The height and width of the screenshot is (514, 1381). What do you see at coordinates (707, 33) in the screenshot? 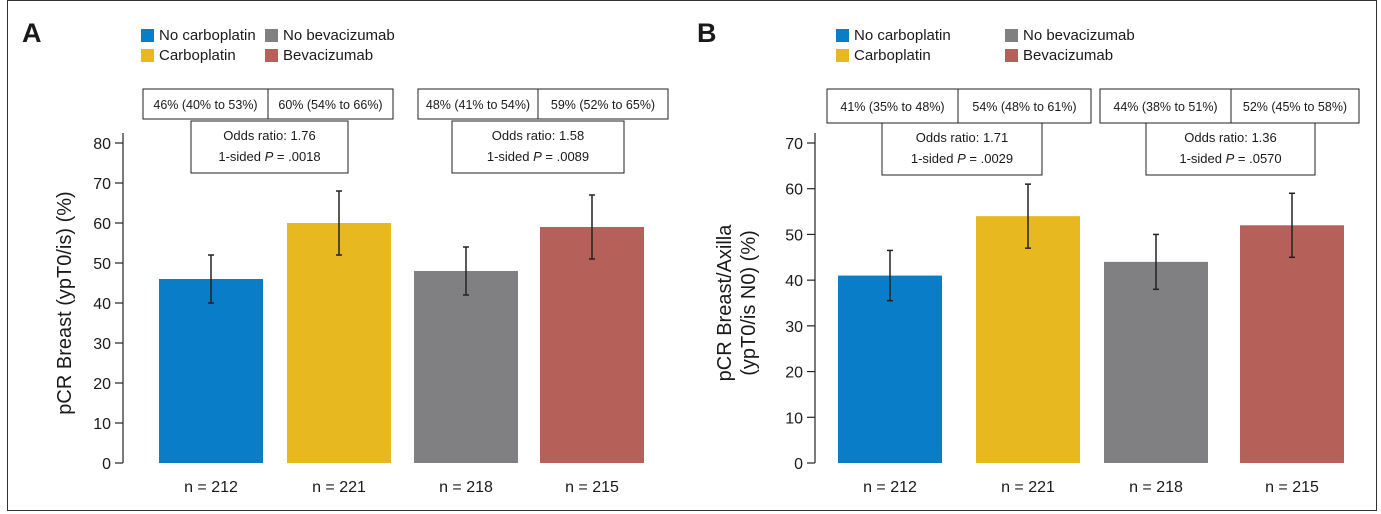
I see `panel-letter: B` at bounding box center [707, 33].